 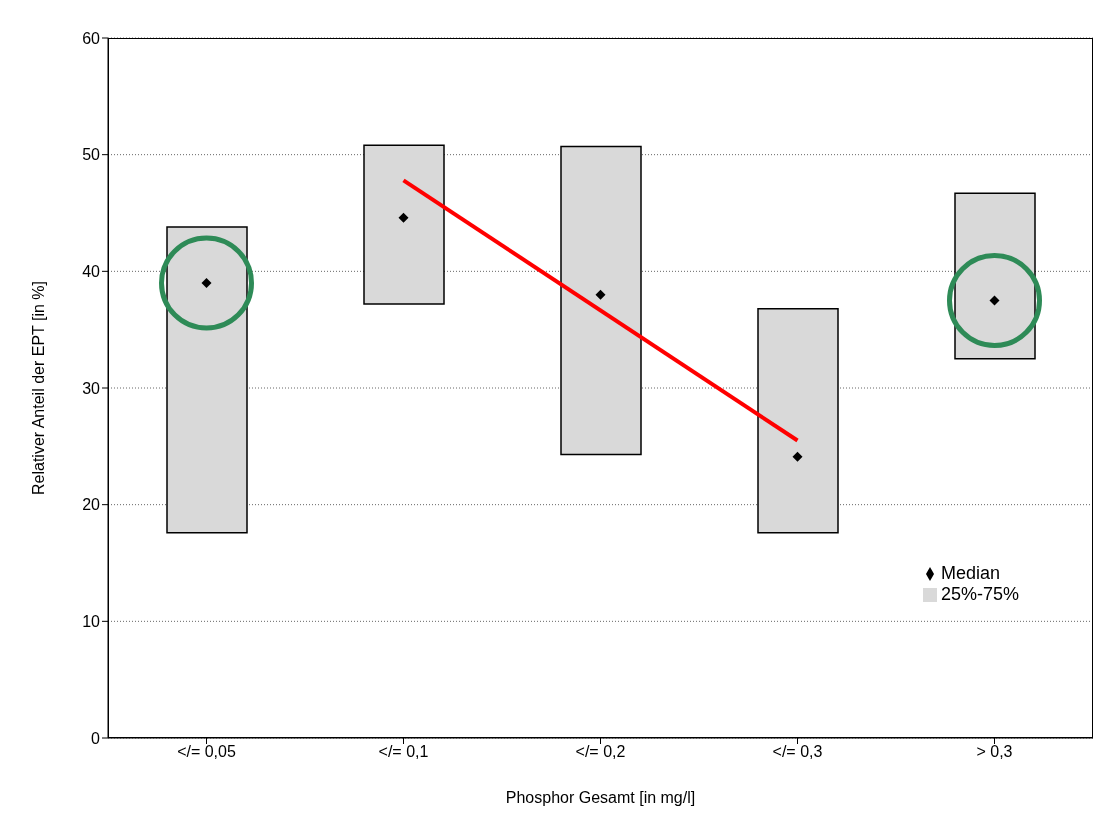 I want to click on x-tick-label: </= 0,3, so click(x=797, y=752).